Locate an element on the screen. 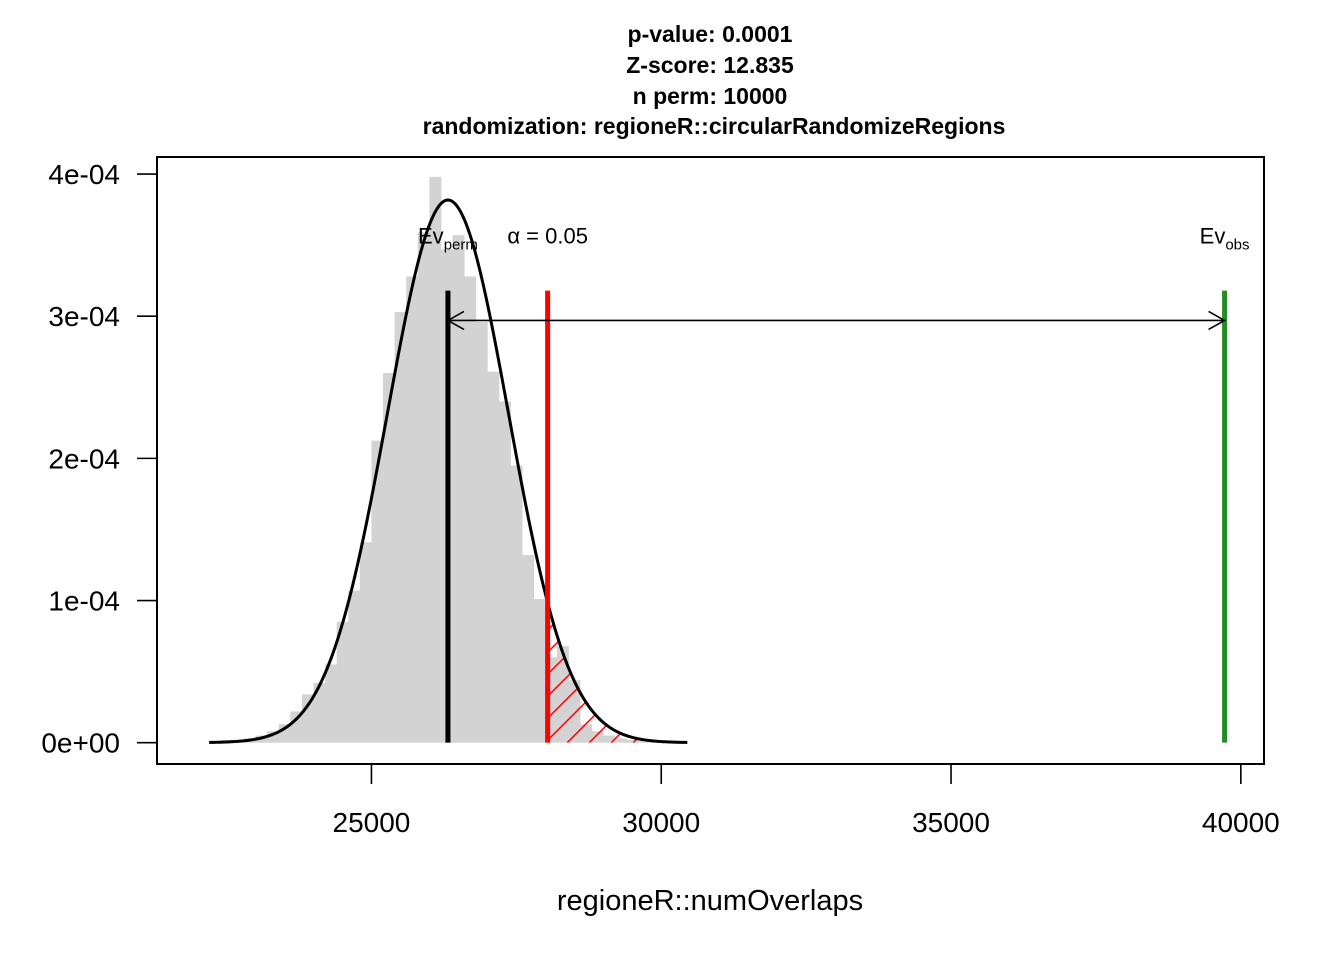  y-axis: 0e+00 1e-04 2e-04 3e-04 4e-04 is located at coordinates (99, 459).